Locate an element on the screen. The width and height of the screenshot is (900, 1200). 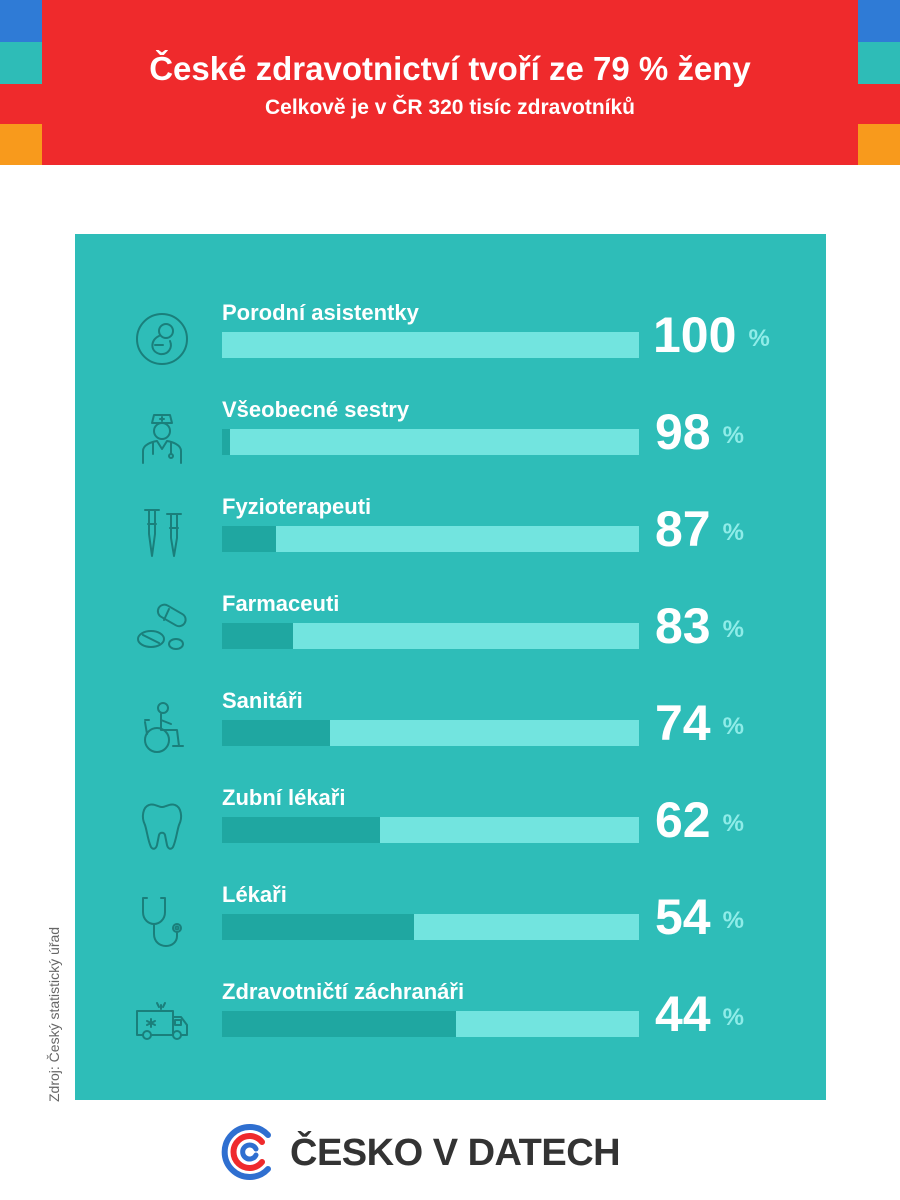
corner-block-orange-right is located at coordinates (879, 144).